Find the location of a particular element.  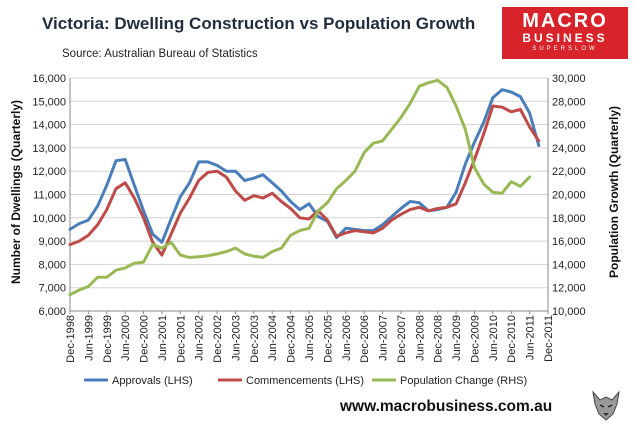

macrobusiness-logo: MACRO BUSINESS SUPERSLOW is located at coordinates (565, 33).